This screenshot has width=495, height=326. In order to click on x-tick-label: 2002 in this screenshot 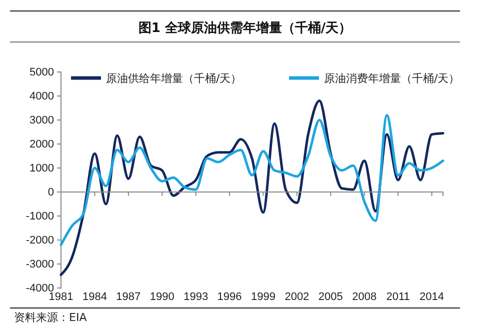, I will do `click(297, 296)`.